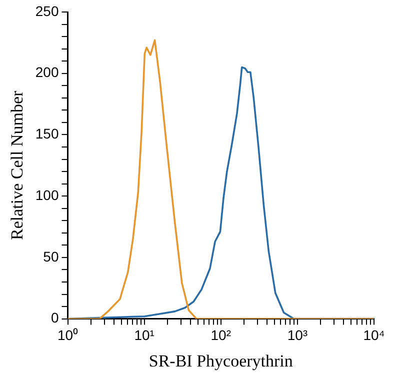 The image size is (400, 380). I want to click on y-tick-label: 0, so click(54, 318).